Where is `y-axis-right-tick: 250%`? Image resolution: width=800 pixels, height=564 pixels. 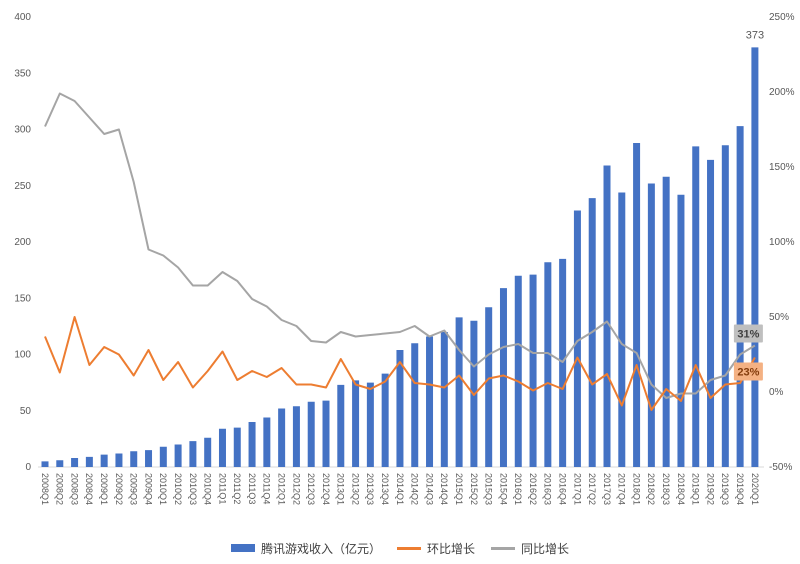 y-axis-right-tick: 250% is located at coordinates (782, 17).